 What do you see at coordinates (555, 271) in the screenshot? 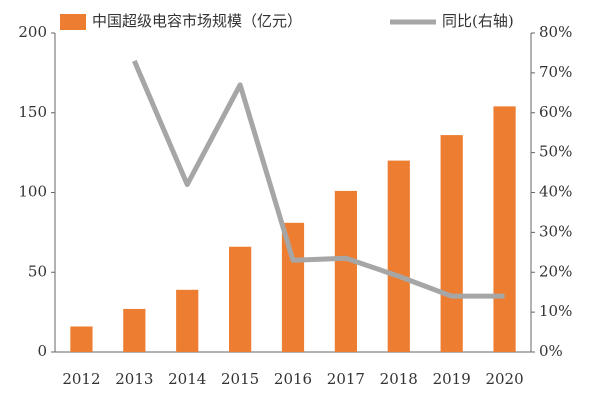
I see `y2-tick-label: 20%` at bounding box center [555, 271].